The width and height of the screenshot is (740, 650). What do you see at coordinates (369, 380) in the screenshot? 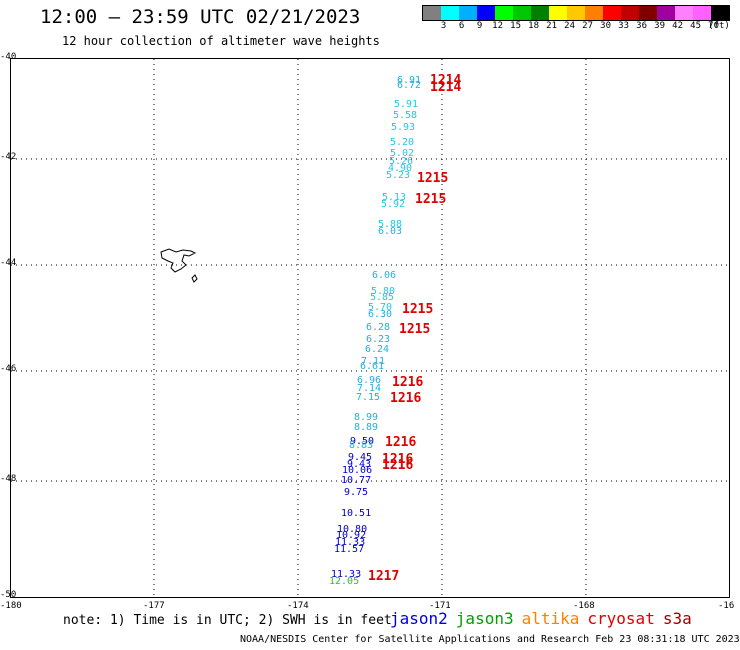
I see `wave-height-value: 6.96` at bounding box center [369, 380].